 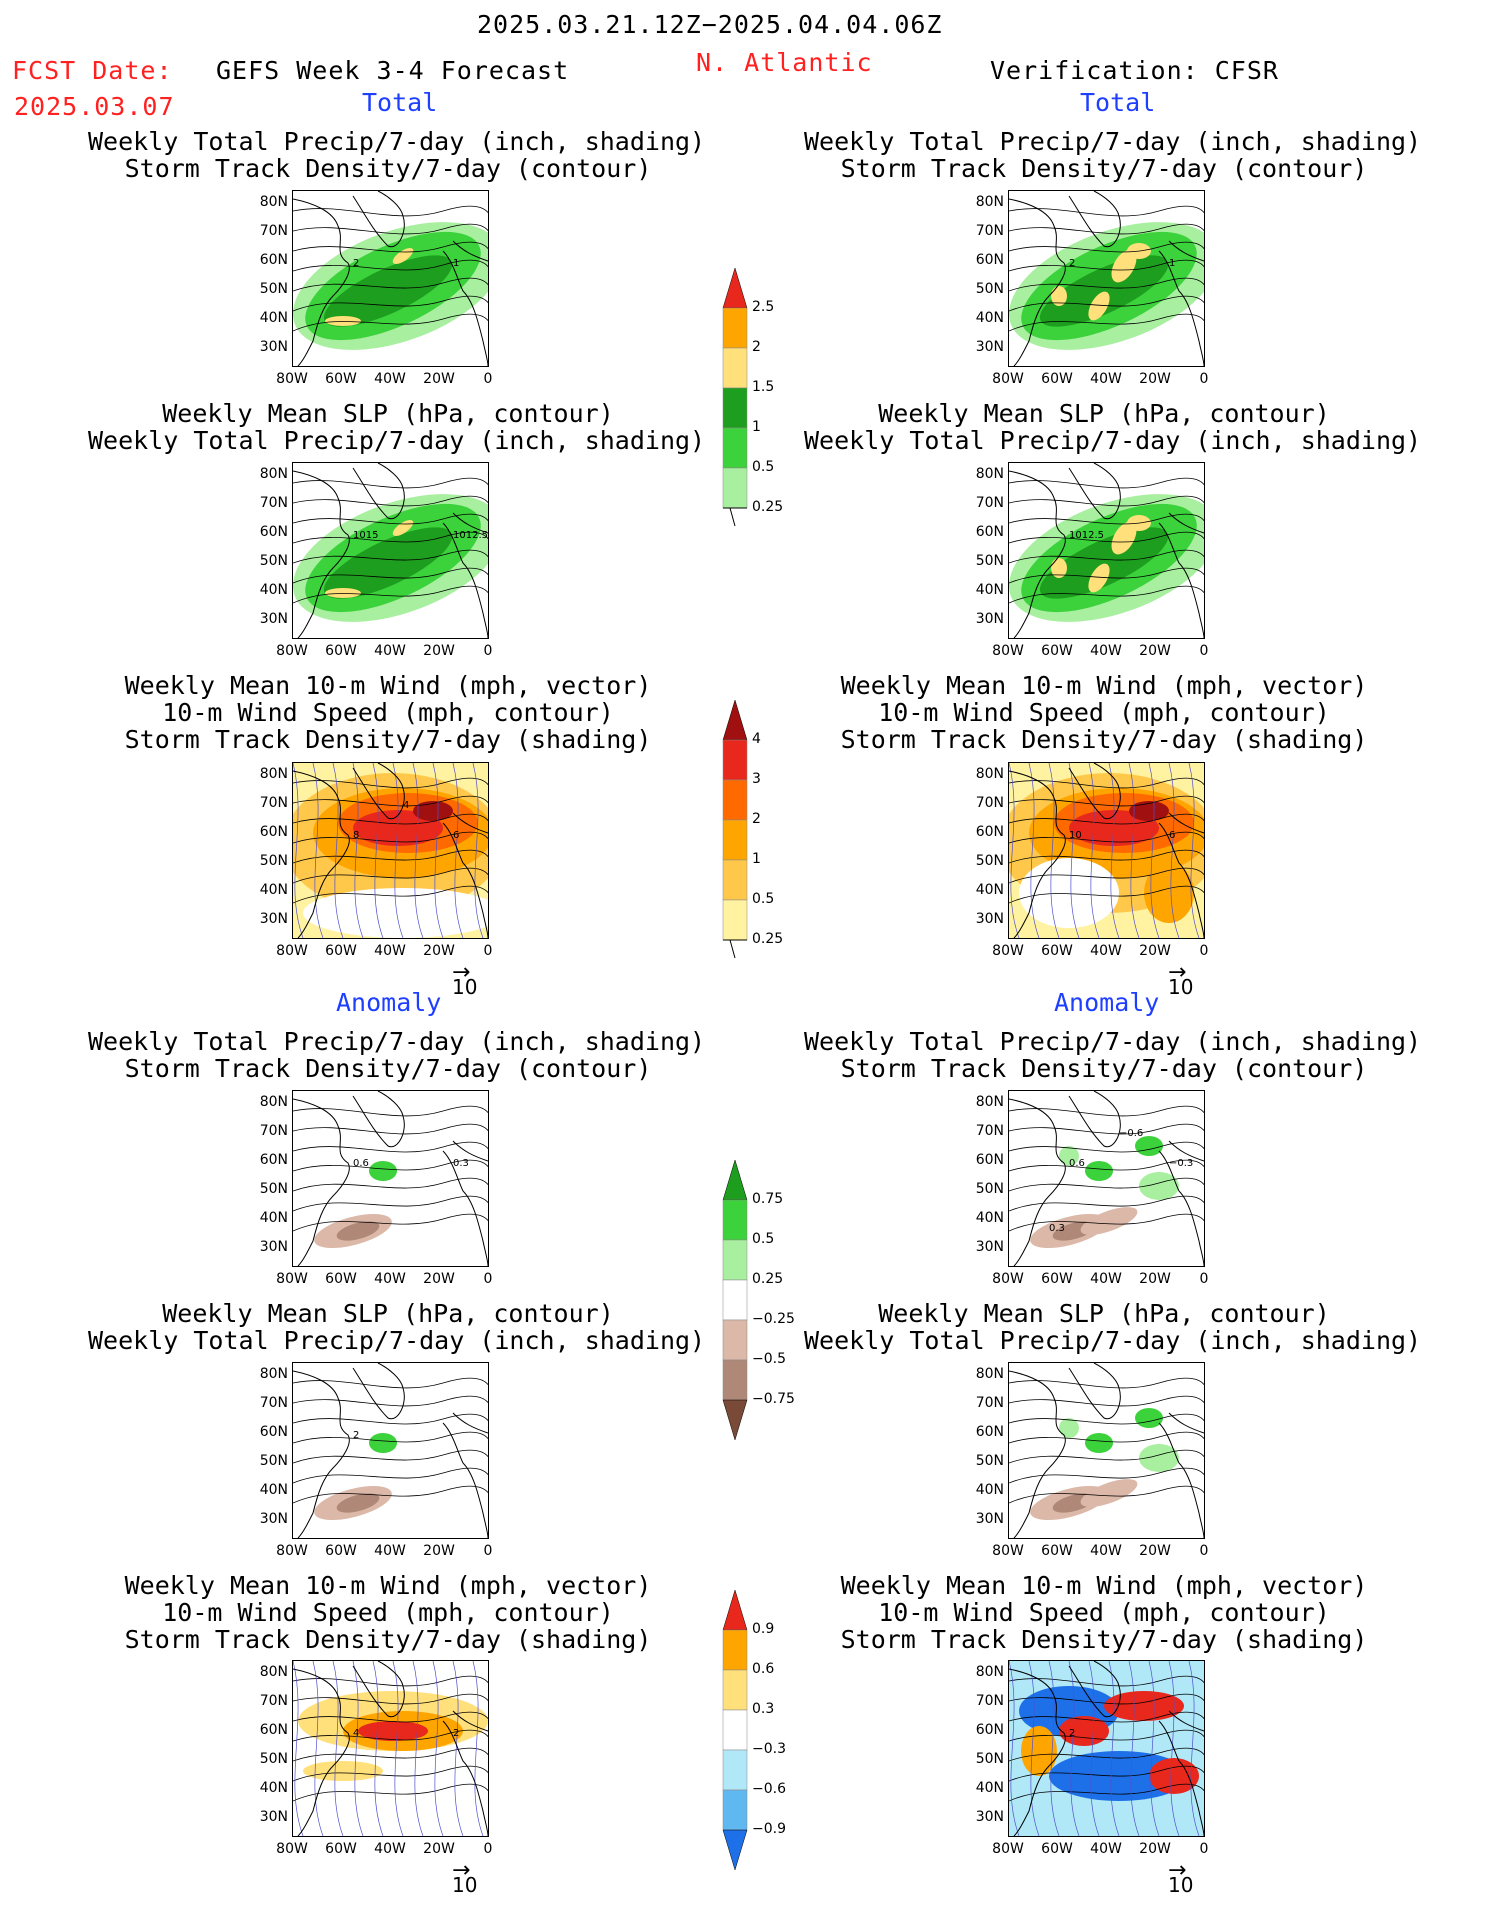 I want to click on colorbar-label: −0.75, so click(x=773, y=1399).